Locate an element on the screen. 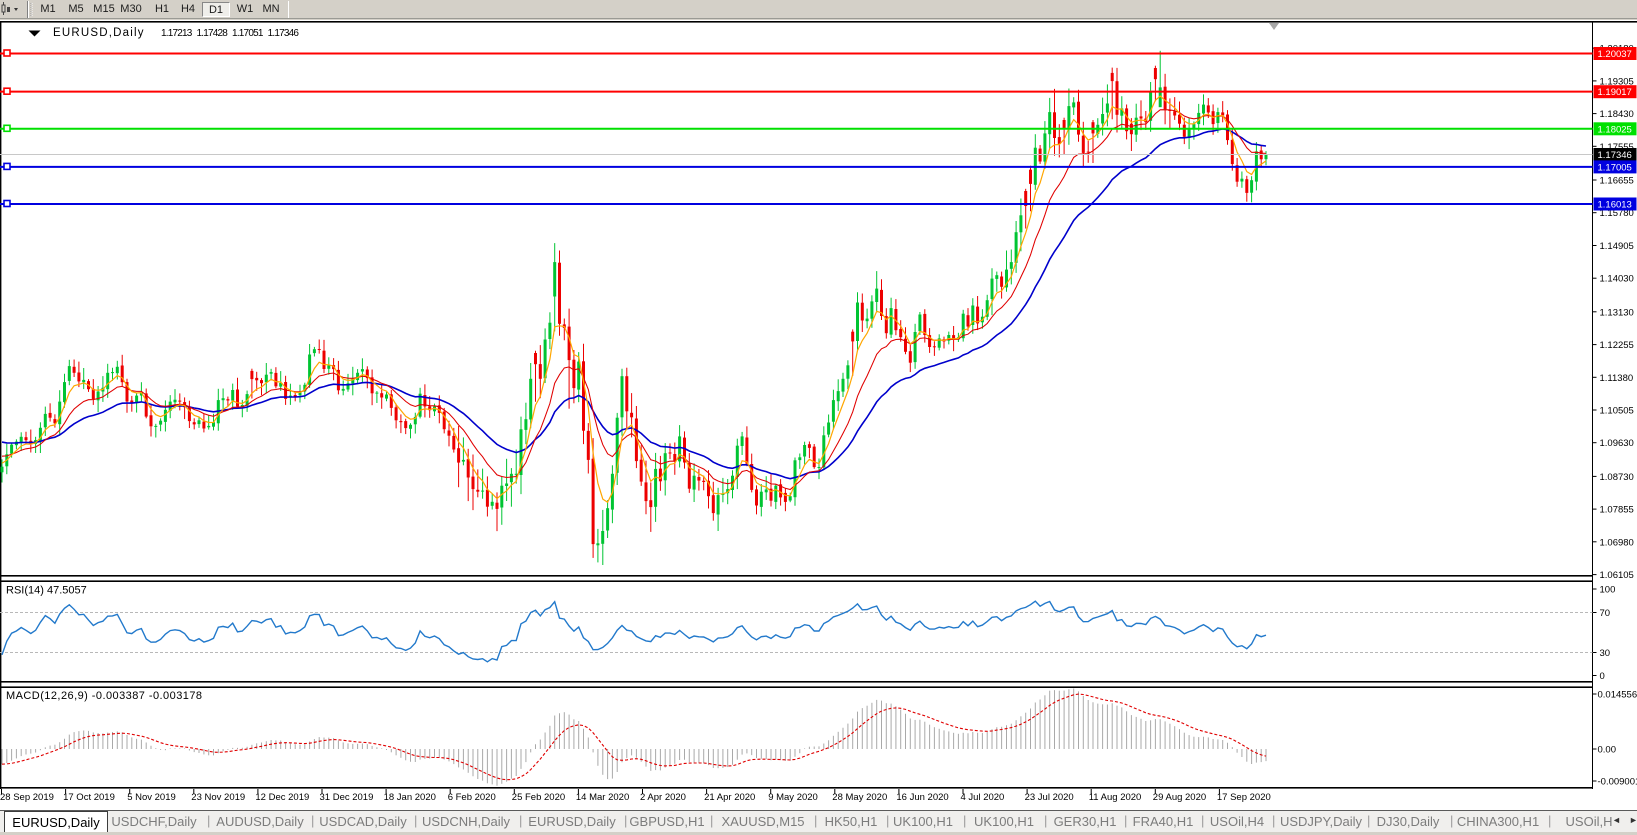  svg-text: 1.12255 is located at coordinates (1617, 345).